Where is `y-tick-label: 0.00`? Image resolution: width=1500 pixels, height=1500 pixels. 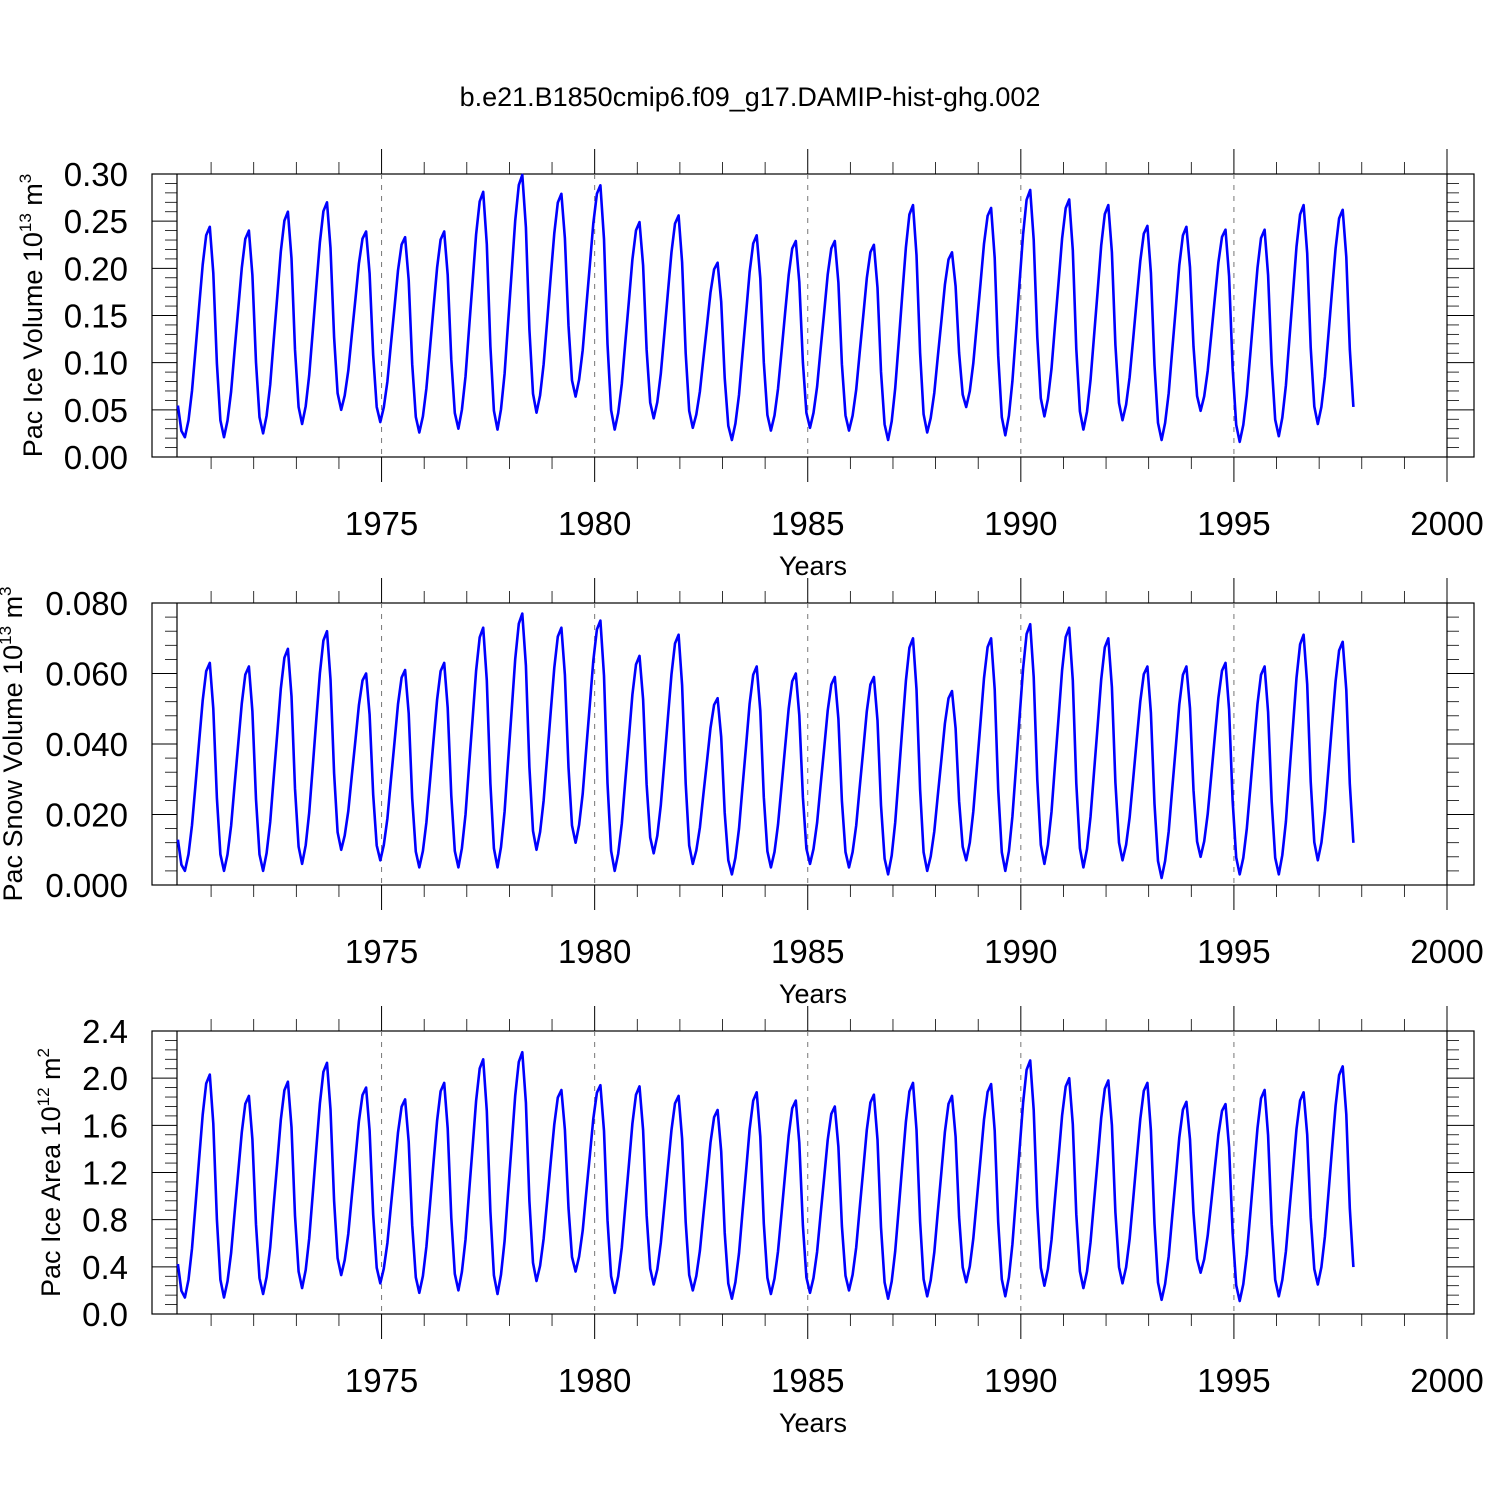
y-tick-label: 0.00 is located at coordinates (96, 457).